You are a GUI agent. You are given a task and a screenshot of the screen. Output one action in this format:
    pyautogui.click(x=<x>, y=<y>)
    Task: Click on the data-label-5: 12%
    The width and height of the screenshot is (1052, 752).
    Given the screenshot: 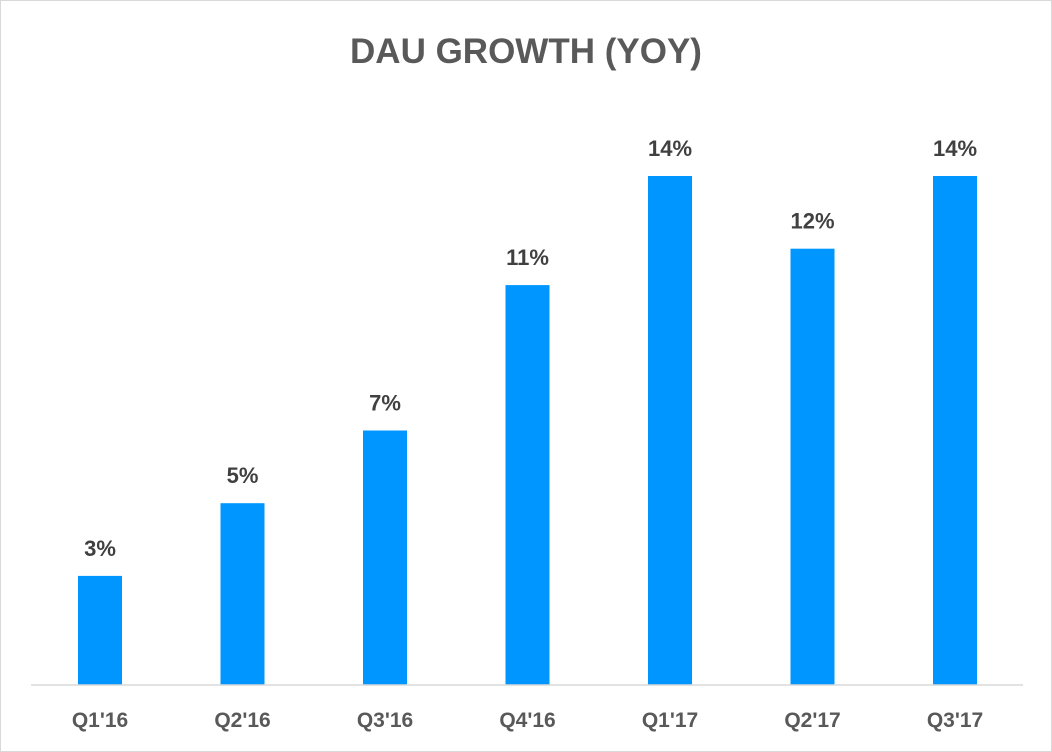 What is the action you would take?
    pyautogui.click(x=812, y=221)
    